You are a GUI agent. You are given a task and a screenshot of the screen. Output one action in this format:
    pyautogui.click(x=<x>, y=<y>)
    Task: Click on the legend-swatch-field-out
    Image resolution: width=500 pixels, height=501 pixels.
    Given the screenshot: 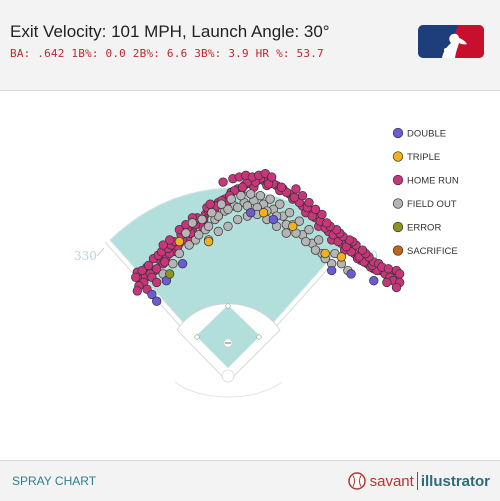 What is the action you would take?
    pyautogui.click(x=398, y=203)
    